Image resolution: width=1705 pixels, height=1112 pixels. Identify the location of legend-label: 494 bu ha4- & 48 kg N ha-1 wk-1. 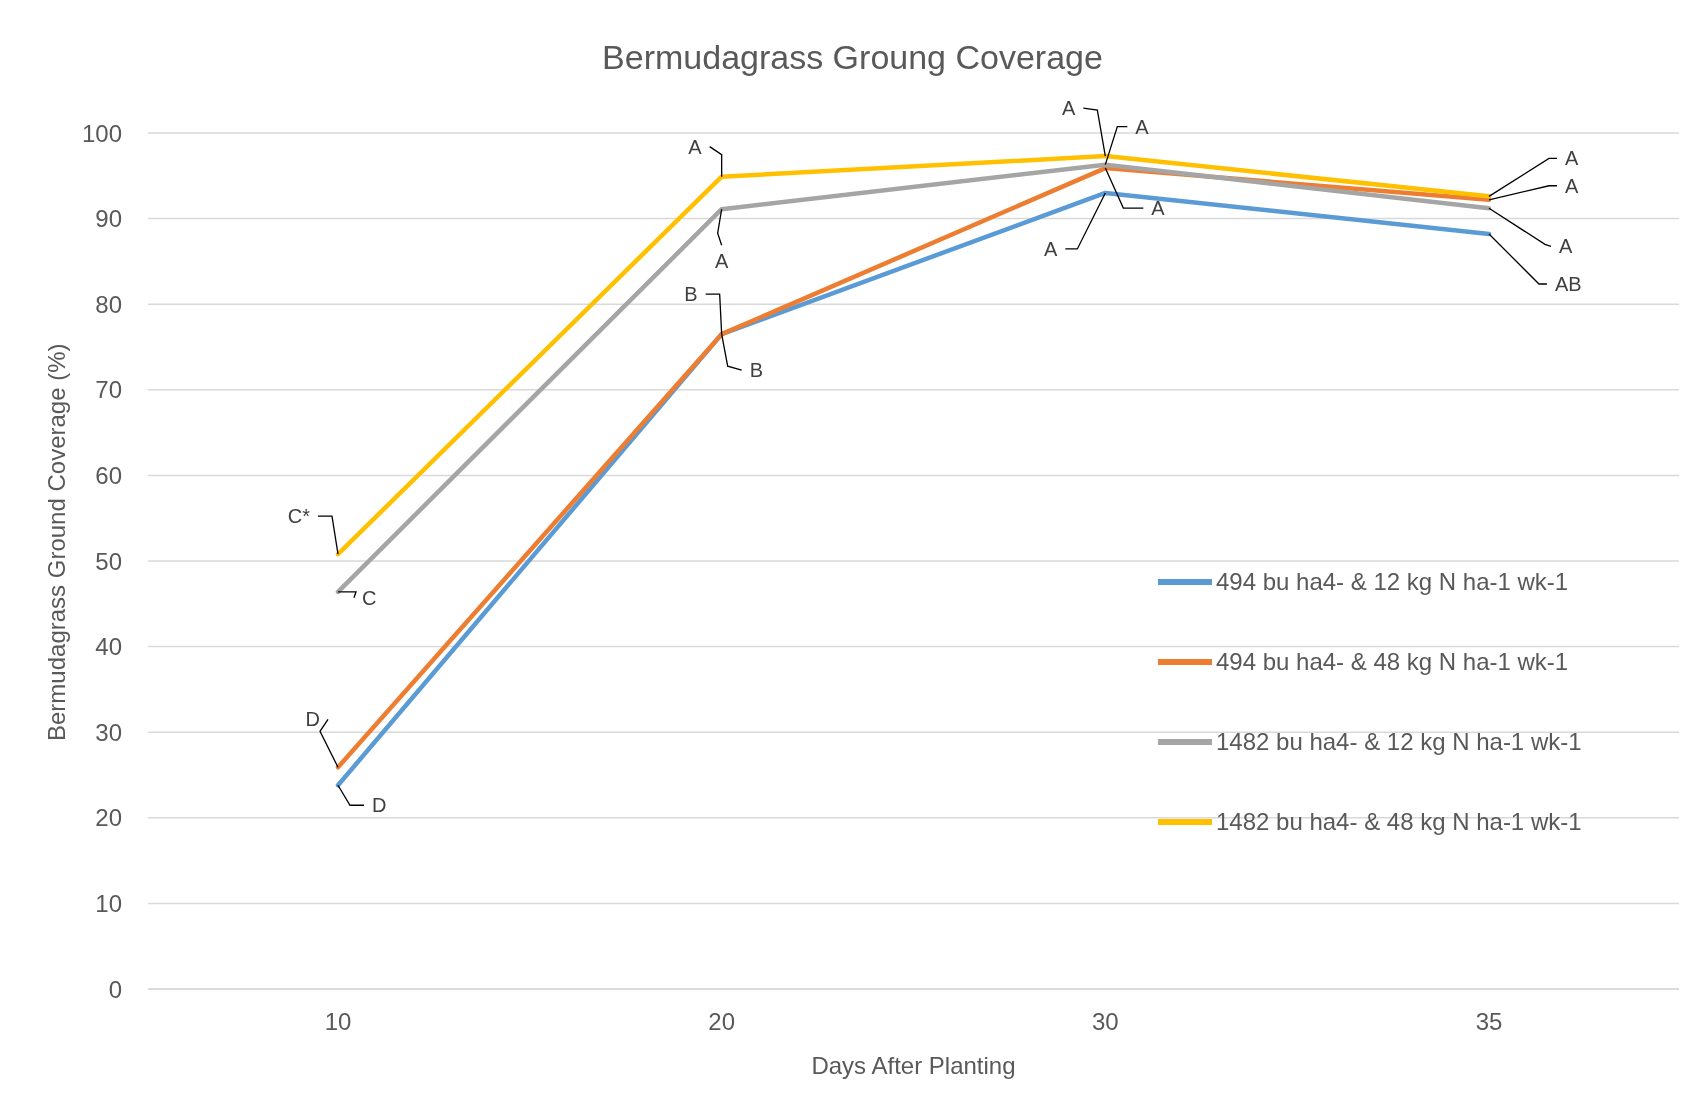
(1392, 662).